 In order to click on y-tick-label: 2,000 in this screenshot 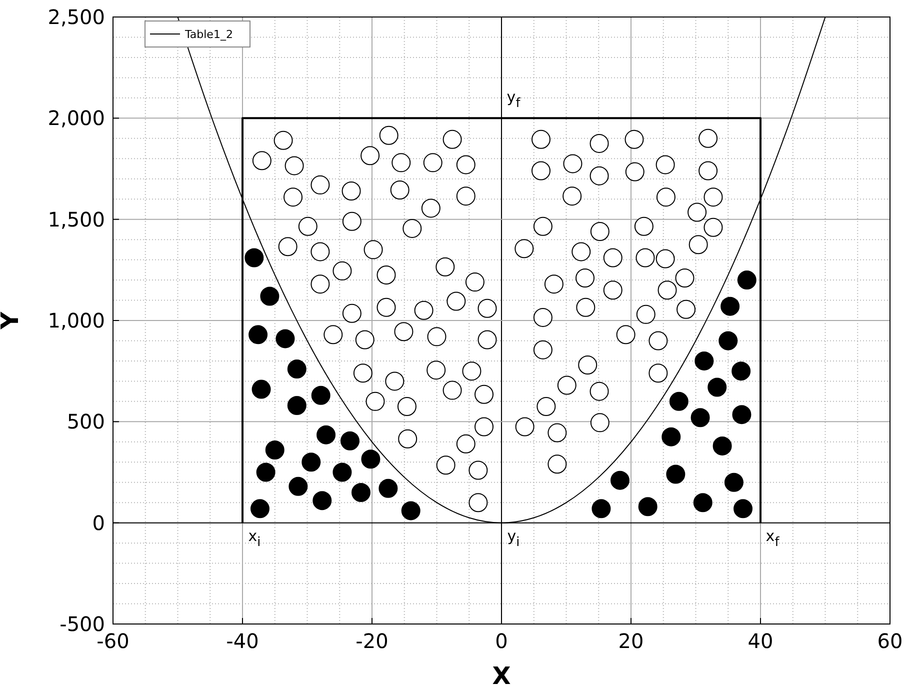, I will do `click(76, 118)`.